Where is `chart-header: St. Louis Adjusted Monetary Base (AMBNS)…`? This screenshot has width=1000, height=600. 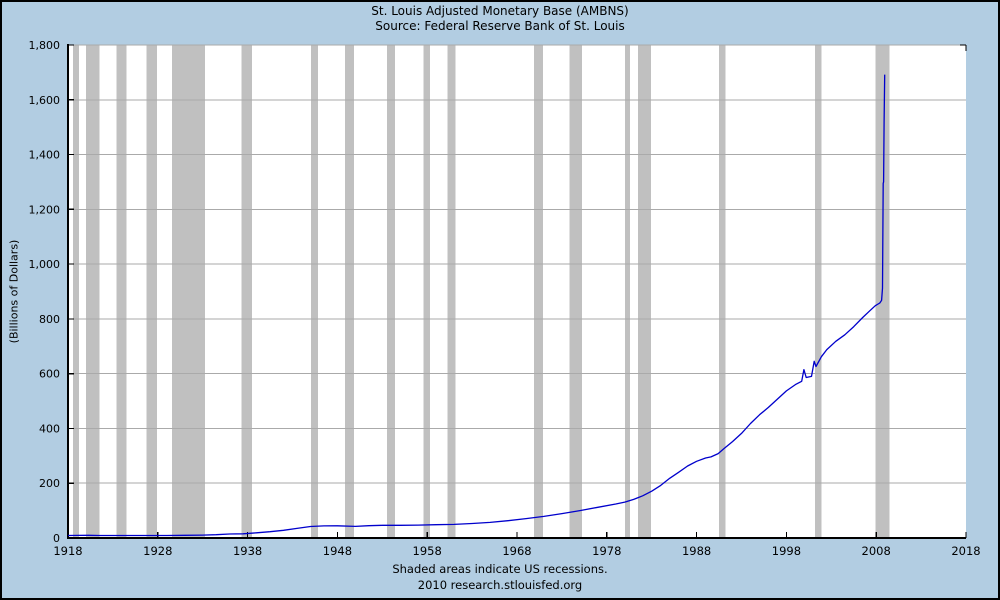
chart-header: St. Louis Adjusted Monetary Base (AMBNS)… is located at coordinates (500, 19).